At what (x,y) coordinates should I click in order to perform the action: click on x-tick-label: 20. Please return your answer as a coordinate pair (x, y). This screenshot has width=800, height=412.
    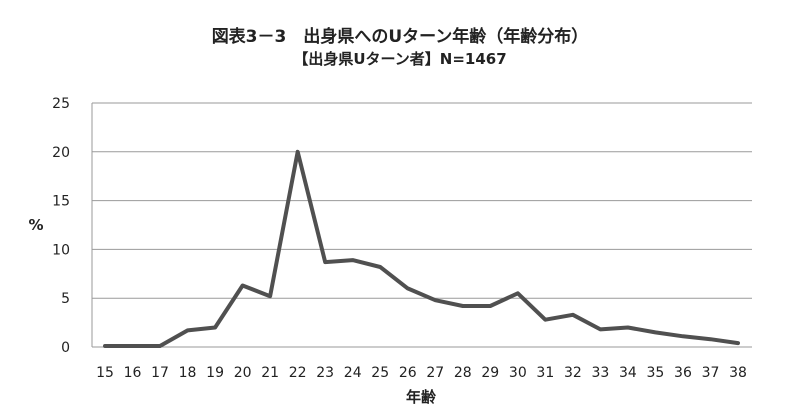
    Looking at the image, I should click on (243, 373).